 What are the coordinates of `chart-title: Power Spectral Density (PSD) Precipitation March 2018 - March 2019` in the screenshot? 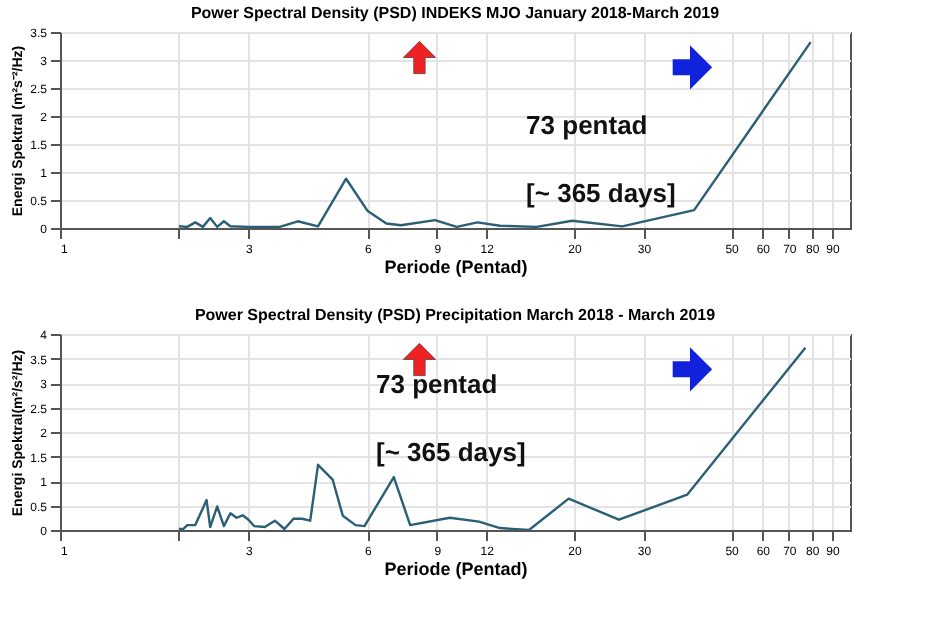 It's located at (455, 315).